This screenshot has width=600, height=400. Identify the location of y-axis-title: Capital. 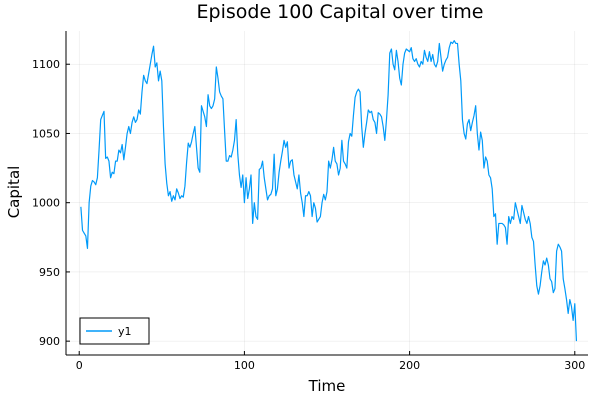
(14, 192).